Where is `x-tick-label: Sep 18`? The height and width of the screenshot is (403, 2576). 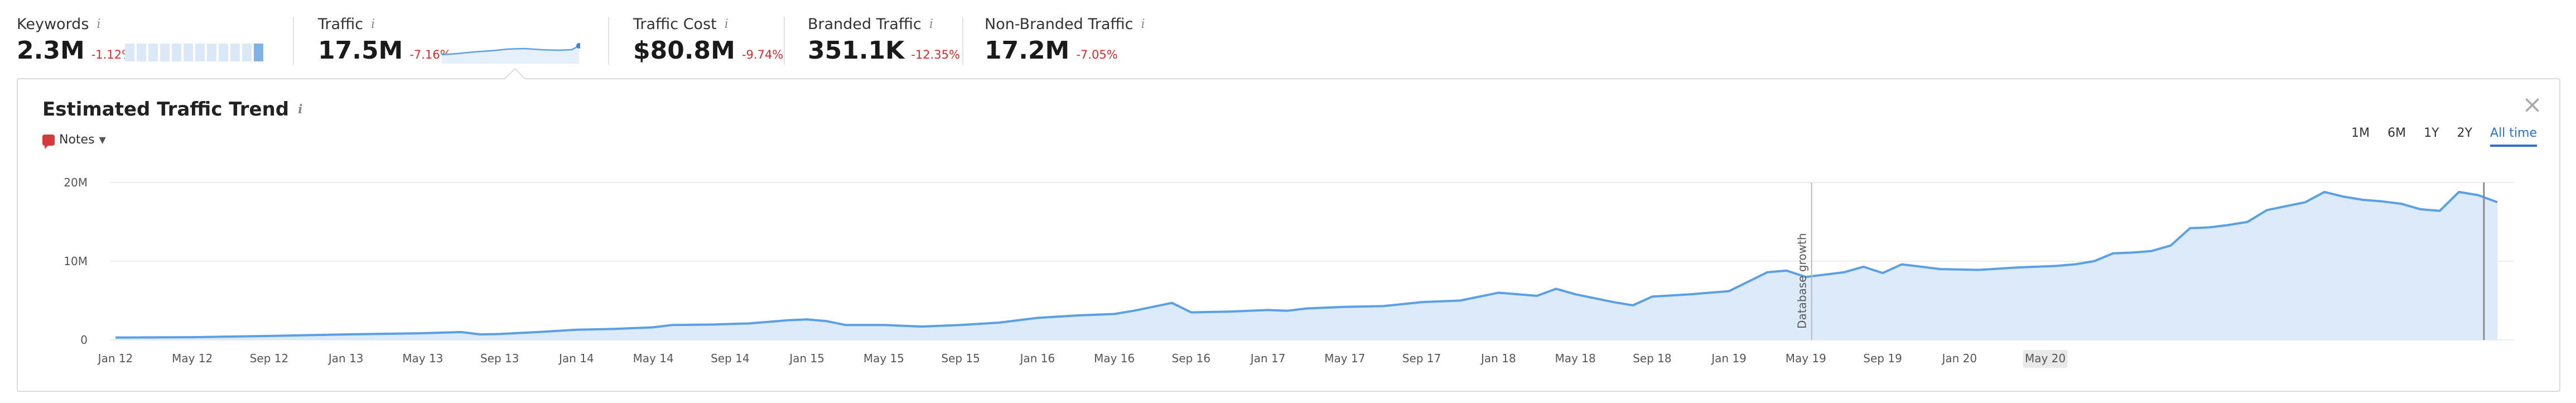
x-tick-label: Sep 18 is located at coordinates (1652, 358).